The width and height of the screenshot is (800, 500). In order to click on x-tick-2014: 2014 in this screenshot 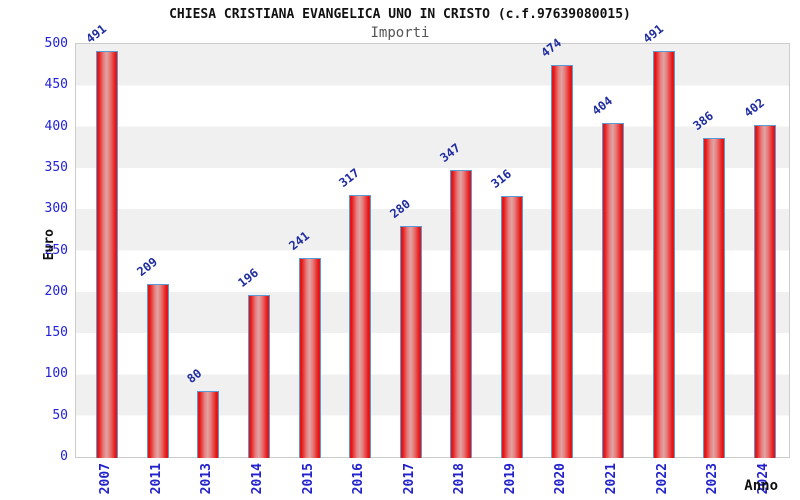, I will do `click(257, 479)`.